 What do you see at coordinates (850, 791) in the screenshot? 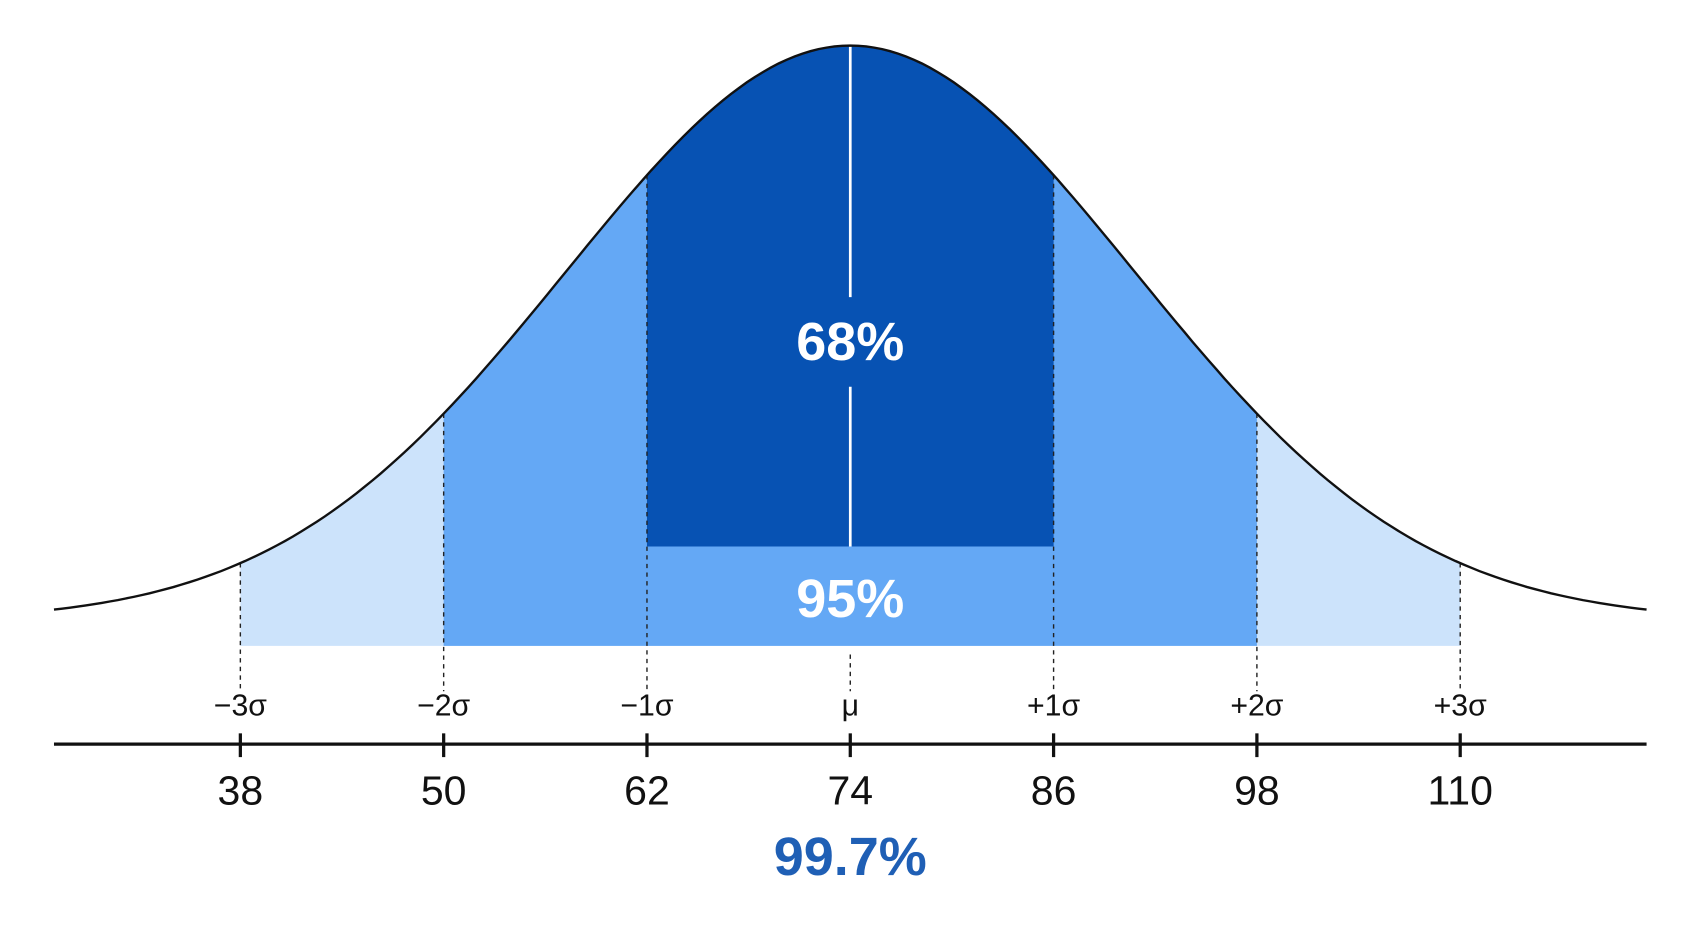
I see `x-tick-label: 74` at bounding box center [850, 791].